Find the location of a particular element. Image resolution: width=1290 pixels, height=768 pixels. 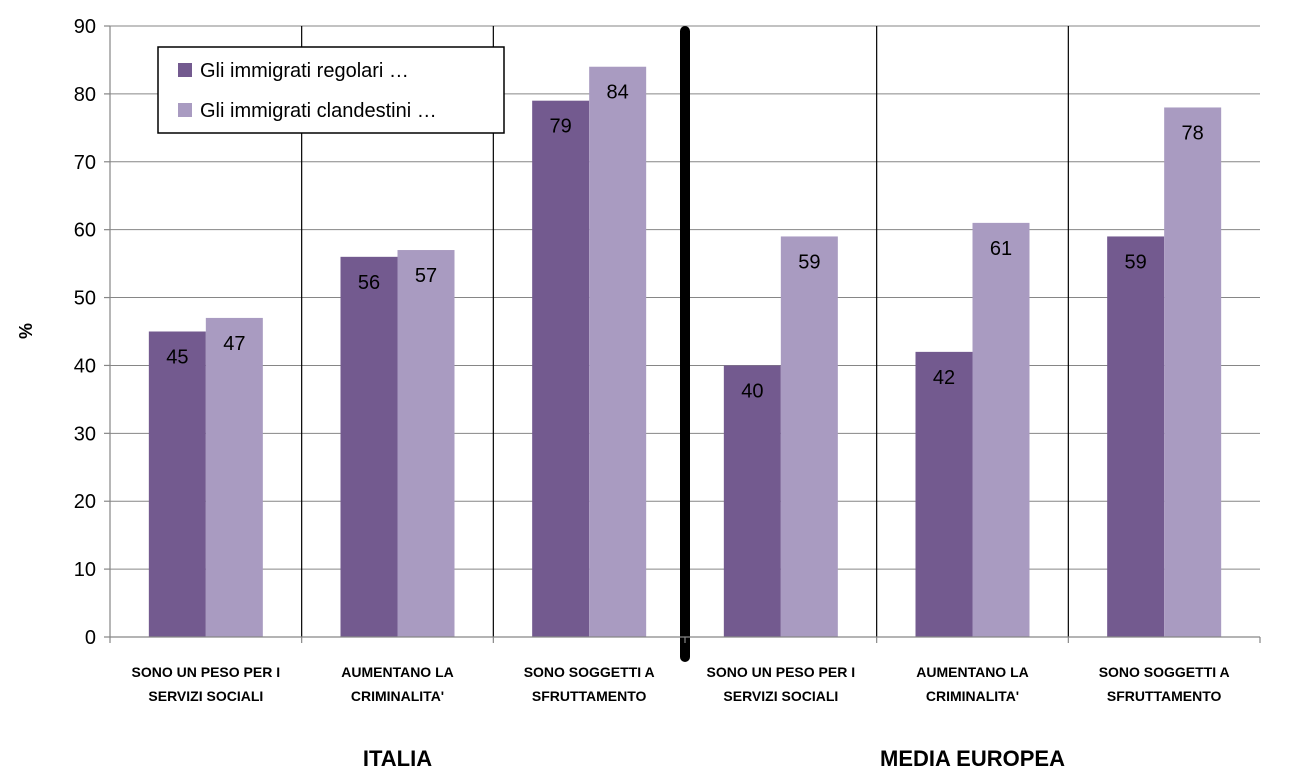

legend-swatch-regolari is located at coordinates (185, 70).